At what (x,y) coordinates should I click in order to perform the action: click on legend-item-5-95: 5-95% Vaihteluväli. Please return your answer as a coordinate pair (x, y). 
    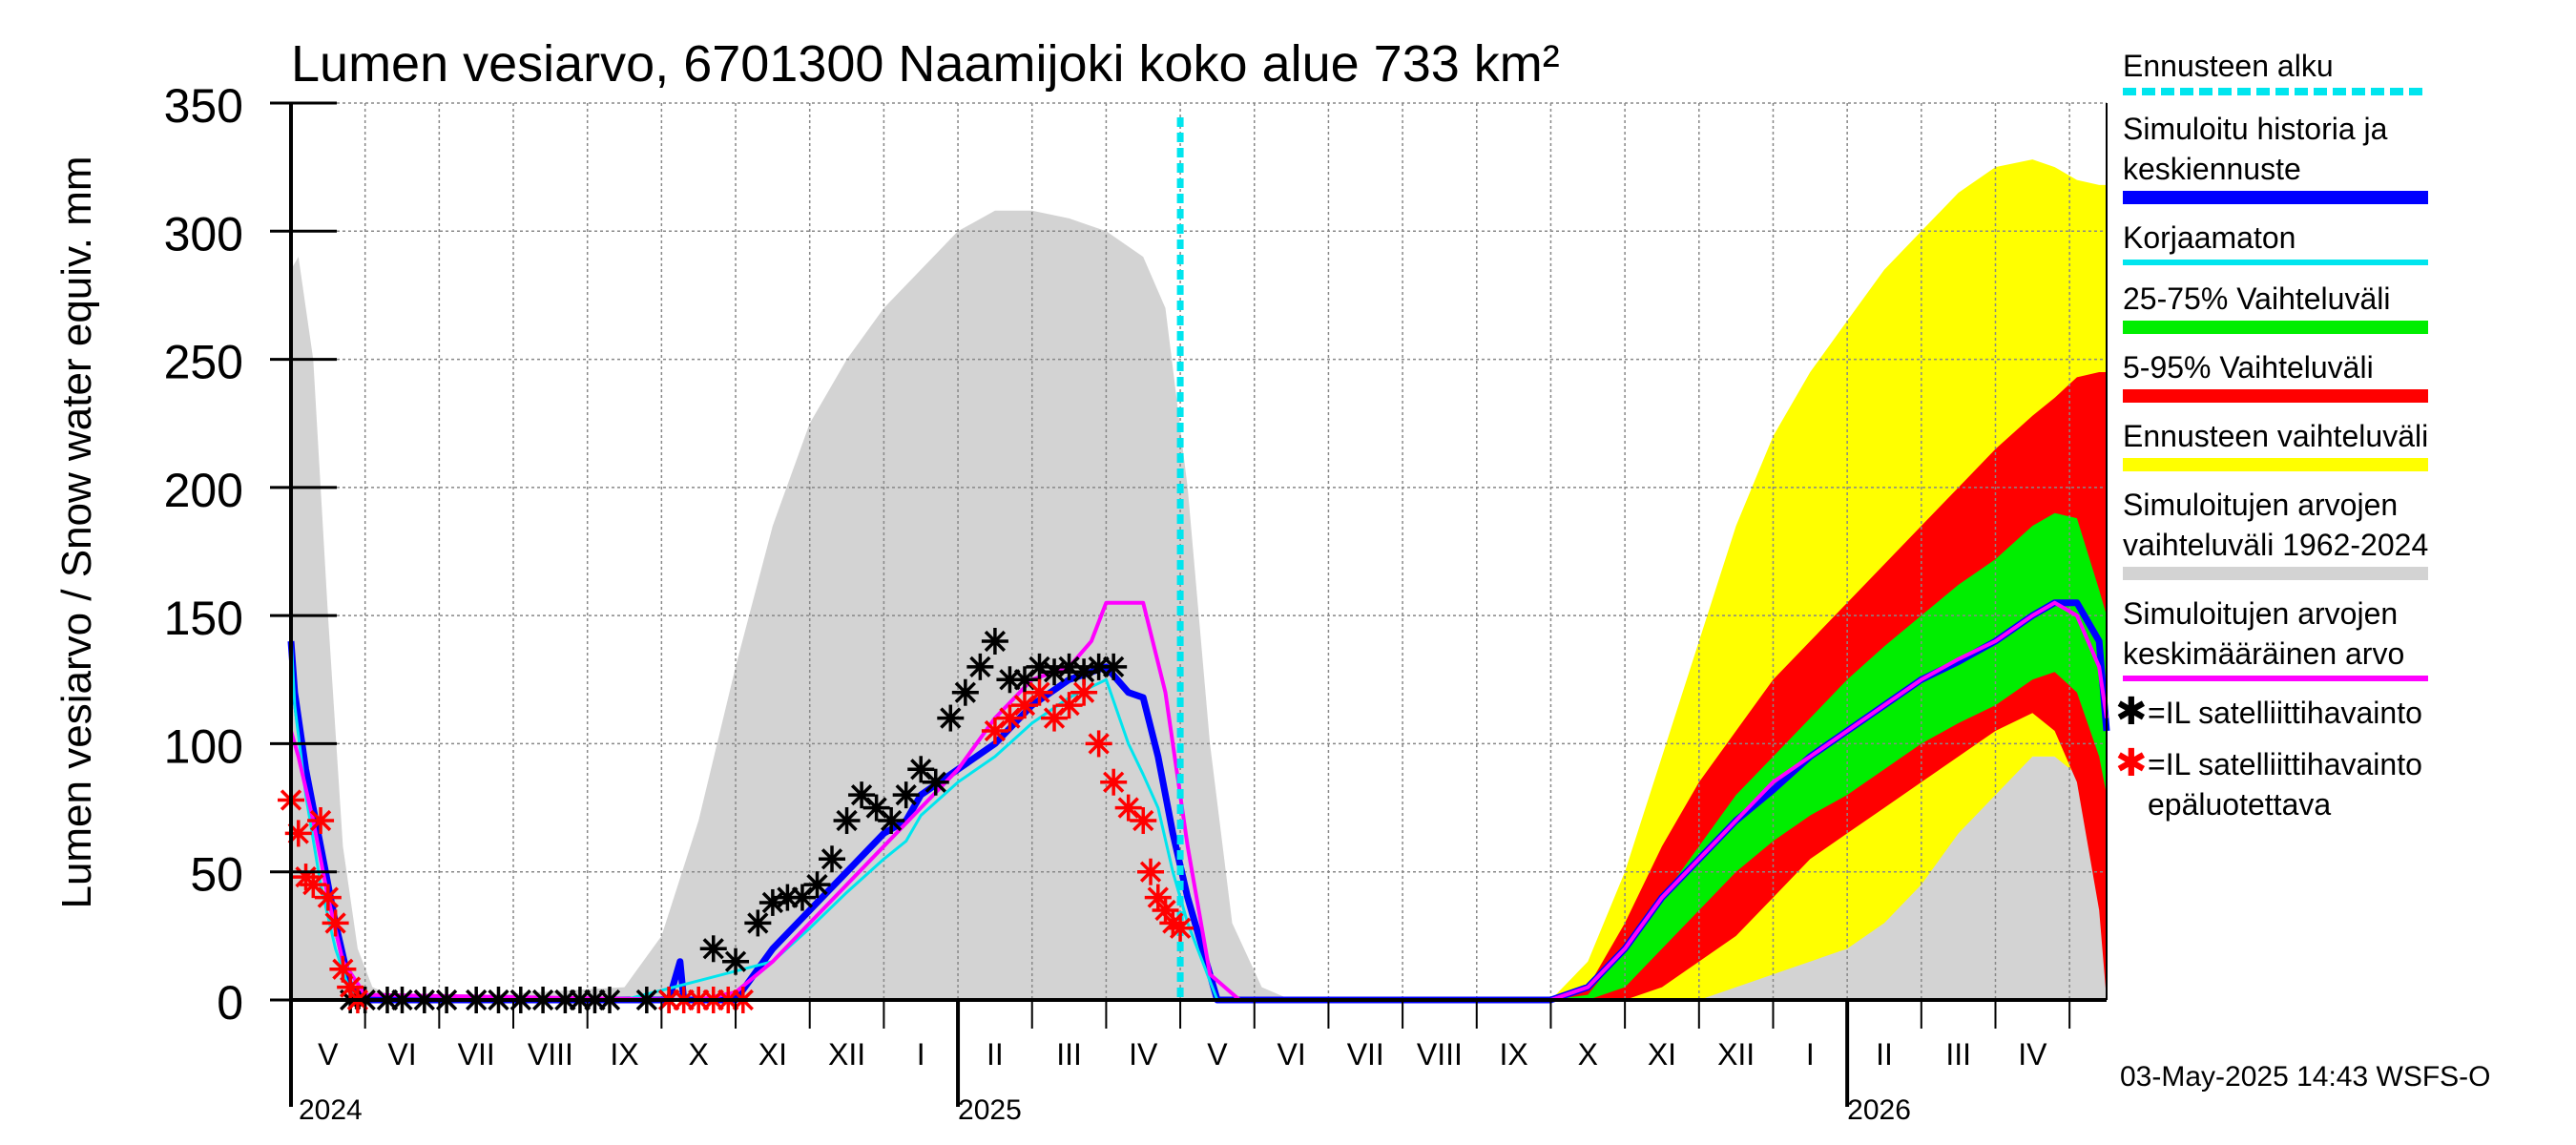
    Looking at the image, I should click on (2347, 375).